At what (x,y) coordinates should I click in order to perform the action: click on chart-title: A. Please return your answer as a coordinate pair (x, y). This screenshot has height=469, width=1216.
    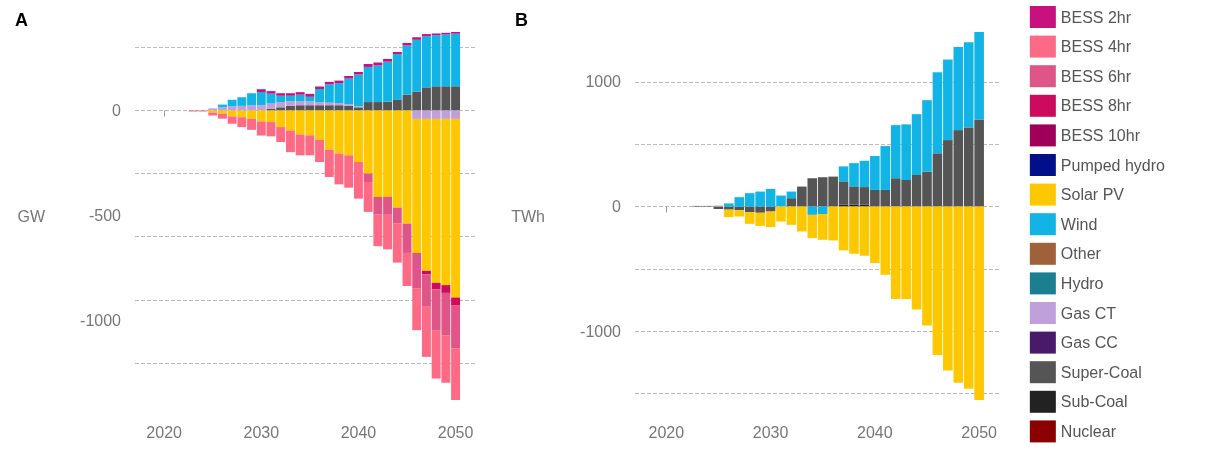
    Looking at the image, I should click on (21, 20).